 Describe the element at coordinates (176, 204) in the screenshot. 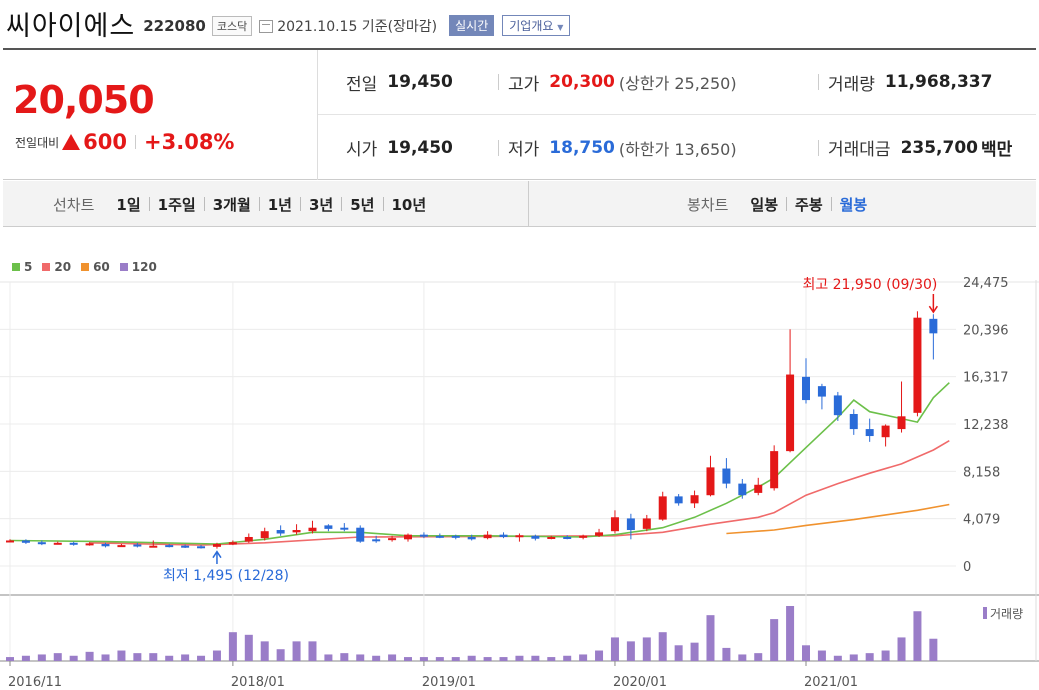

I see `tab-line-1: 1주일` at that location.